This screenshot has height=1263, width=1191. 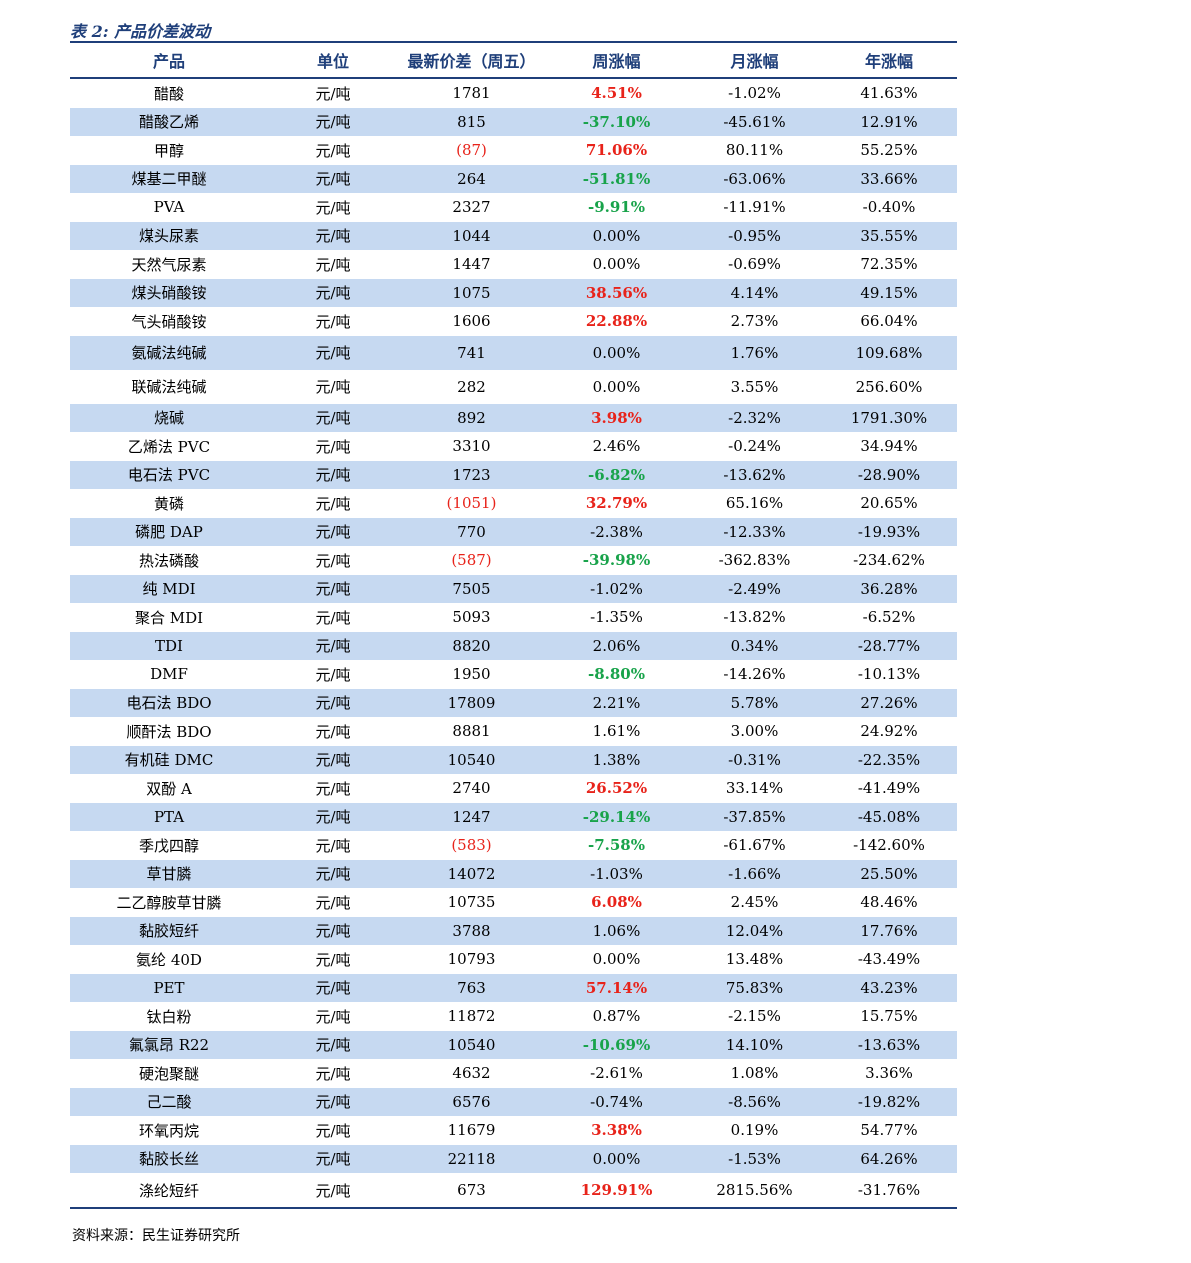 What do you see at coordinates (513, 959) in the screenshot?
I see `table-row: 氨纶 40D 元/吨 10793 0.00% 13.48% -43.49%` at bounding box center [513, 959].